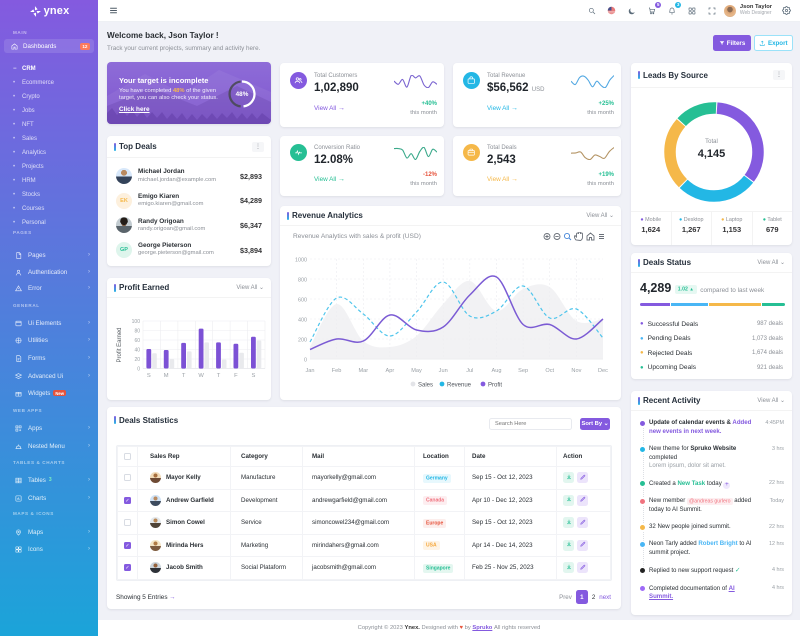 Image resolution: width=800 pixels, height=636 pixels. I want to click on svg-text: Oct, so click(549, 371).